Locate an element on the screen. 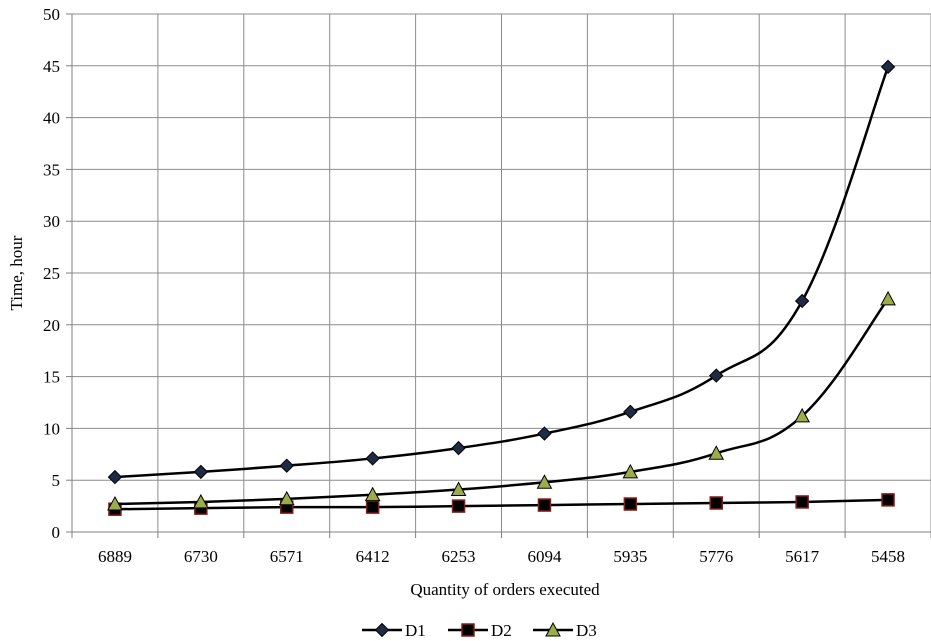 The height and width of the screenshot is (641, 931). x-tick-label: 6094 is located at coordinates (544, 556).